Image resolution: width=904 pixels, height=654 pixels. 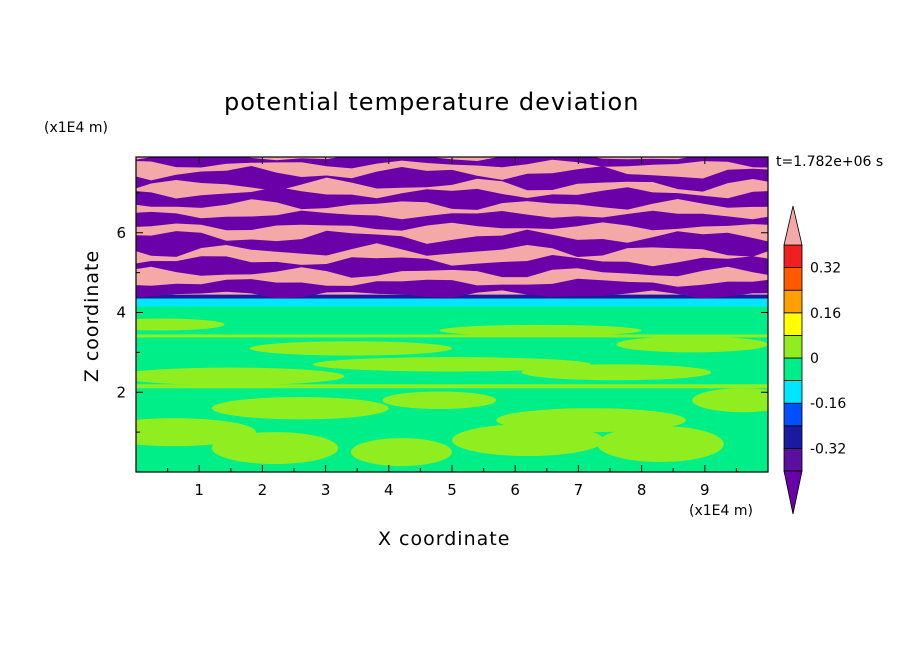 I want to click on colorbar-tick-label: 0.32, so click(x=825, y=269).